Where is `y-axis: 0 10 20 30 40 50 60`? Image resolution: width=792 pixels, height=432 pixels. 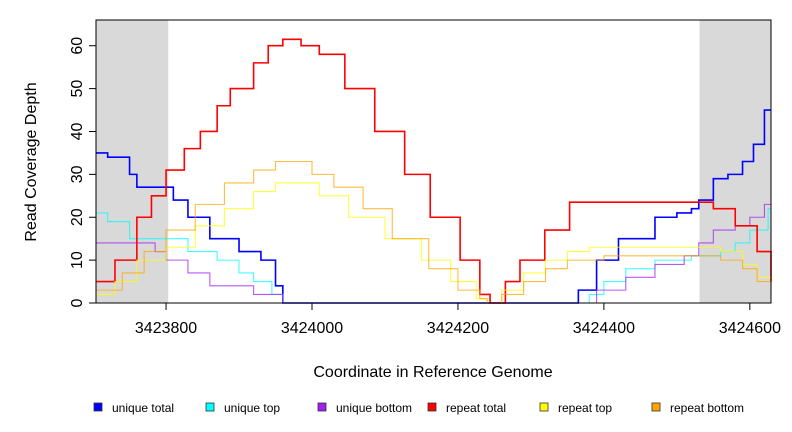
y-axis: 0 10 20 30 40 50 60 is located at coordinates (82, 172).